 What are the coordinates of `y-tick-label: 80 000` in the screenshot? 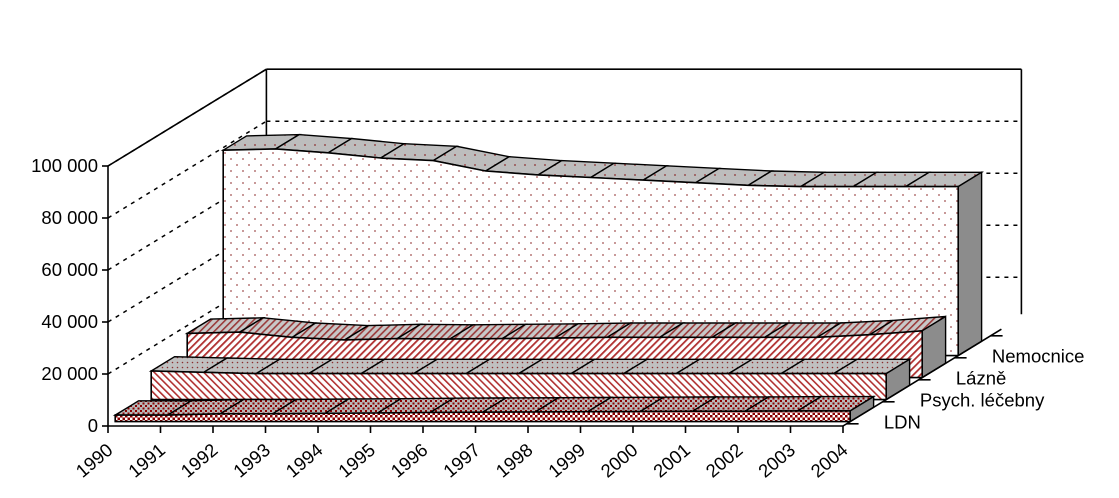 It's located at (69, 217).